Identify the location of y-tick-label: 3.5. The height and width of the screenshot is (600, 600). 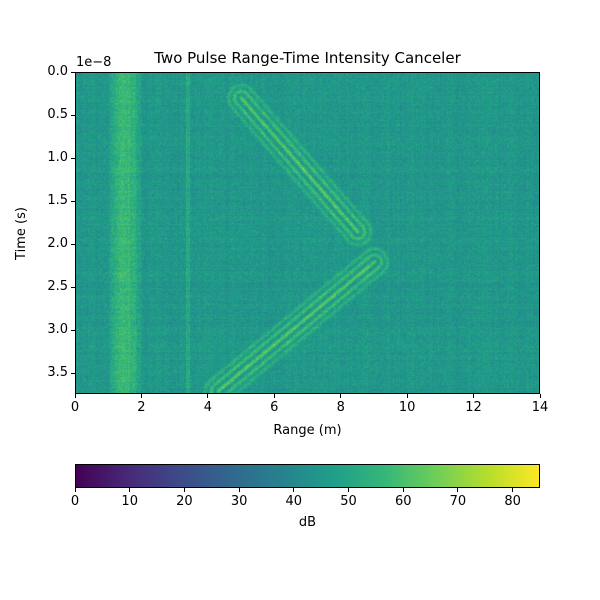
(57, 373).